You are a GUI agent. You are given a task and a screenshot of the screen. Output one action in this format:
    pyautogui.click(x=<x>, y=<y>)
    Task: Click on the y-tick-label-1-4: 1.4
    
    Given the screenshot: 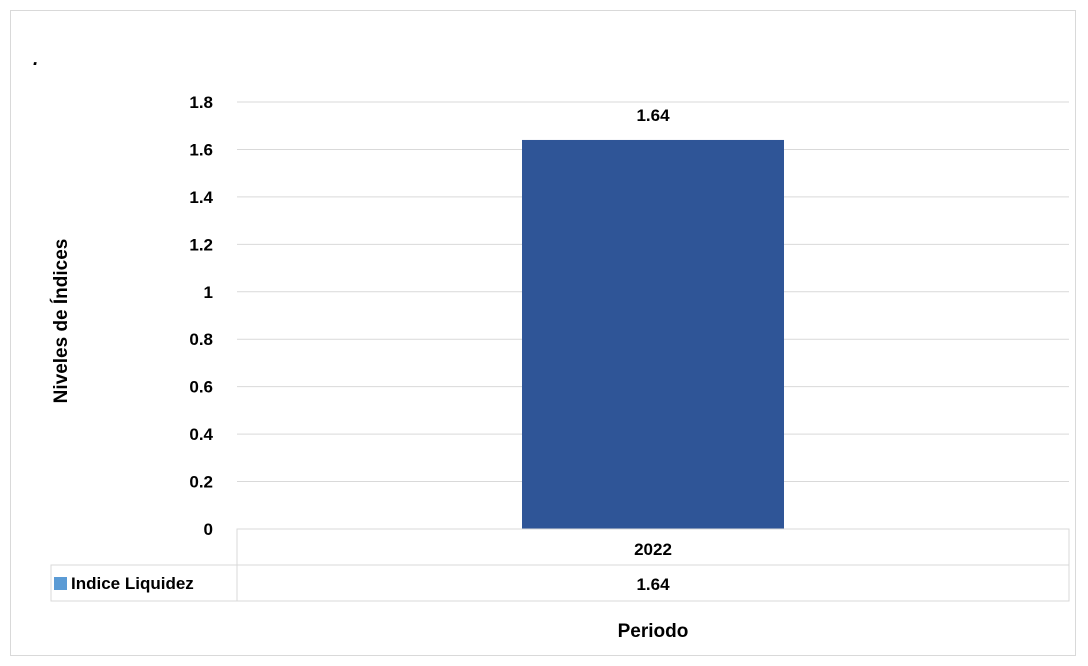 What is the action you would take?
    pyautogui.click(x=201, y=197)
    